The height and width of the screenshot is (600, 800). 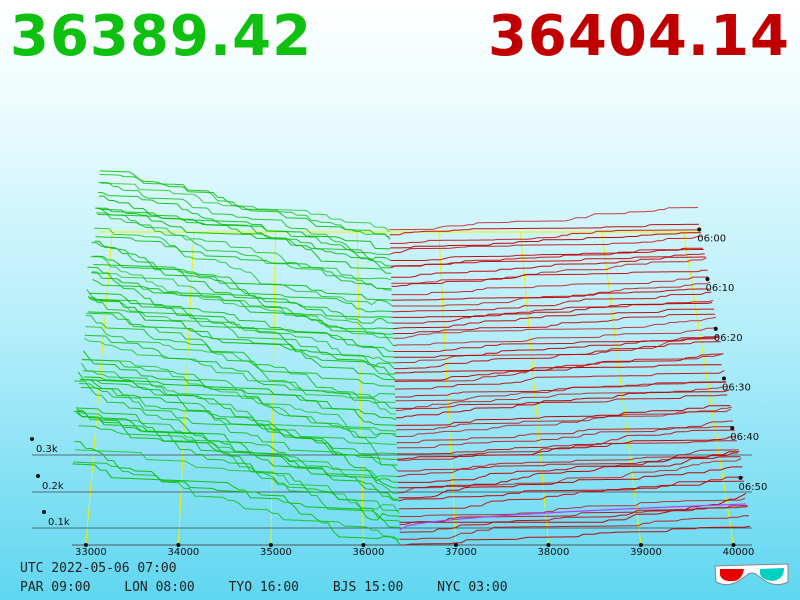 I want to click on utc-time: UTC 2022-05-06 07:00, so click(x=98, y=568).